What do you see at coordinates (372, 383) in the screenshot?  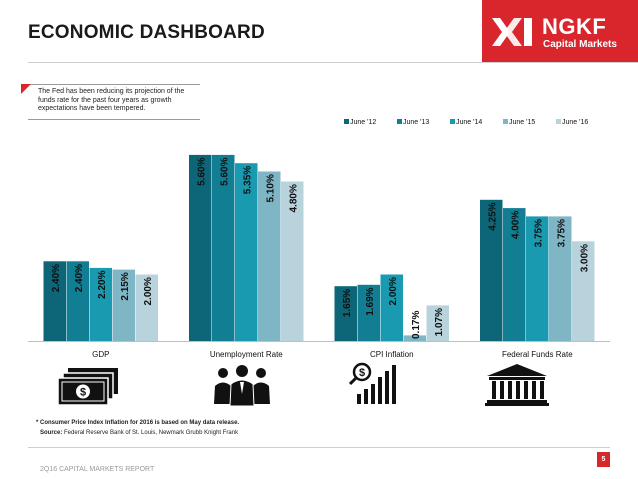 I see `inflation-chart-icon: $` at bounding box center [372, 383].